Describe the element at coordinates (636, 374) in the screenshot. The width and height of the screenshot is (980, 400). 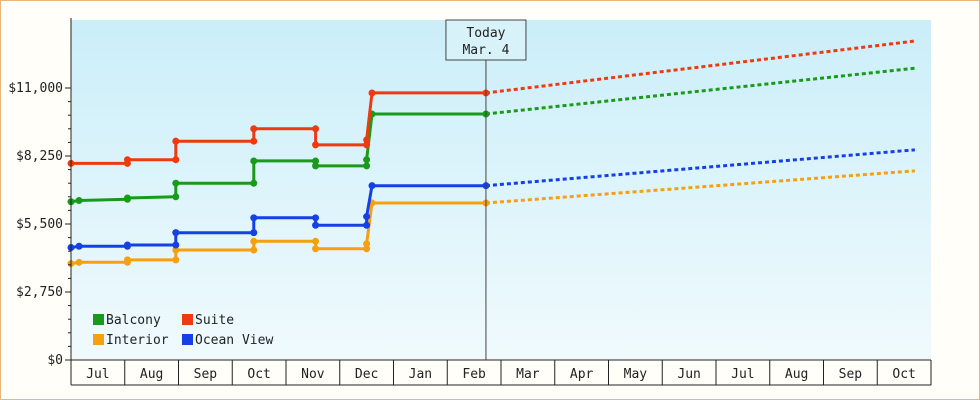
I see `x-tick-label: May` at that location.